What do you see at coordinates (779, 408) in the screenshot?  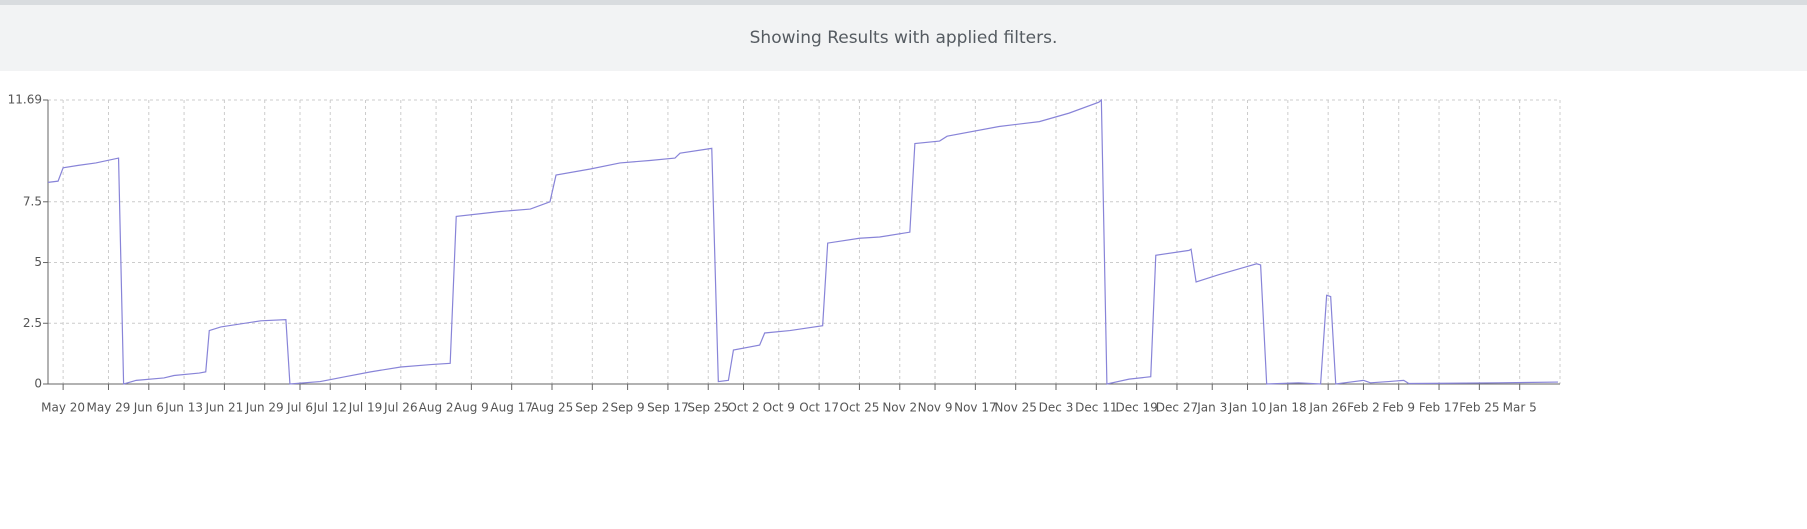 I see `x-tick-label: Oct 9` at bounding box center [779, 408].